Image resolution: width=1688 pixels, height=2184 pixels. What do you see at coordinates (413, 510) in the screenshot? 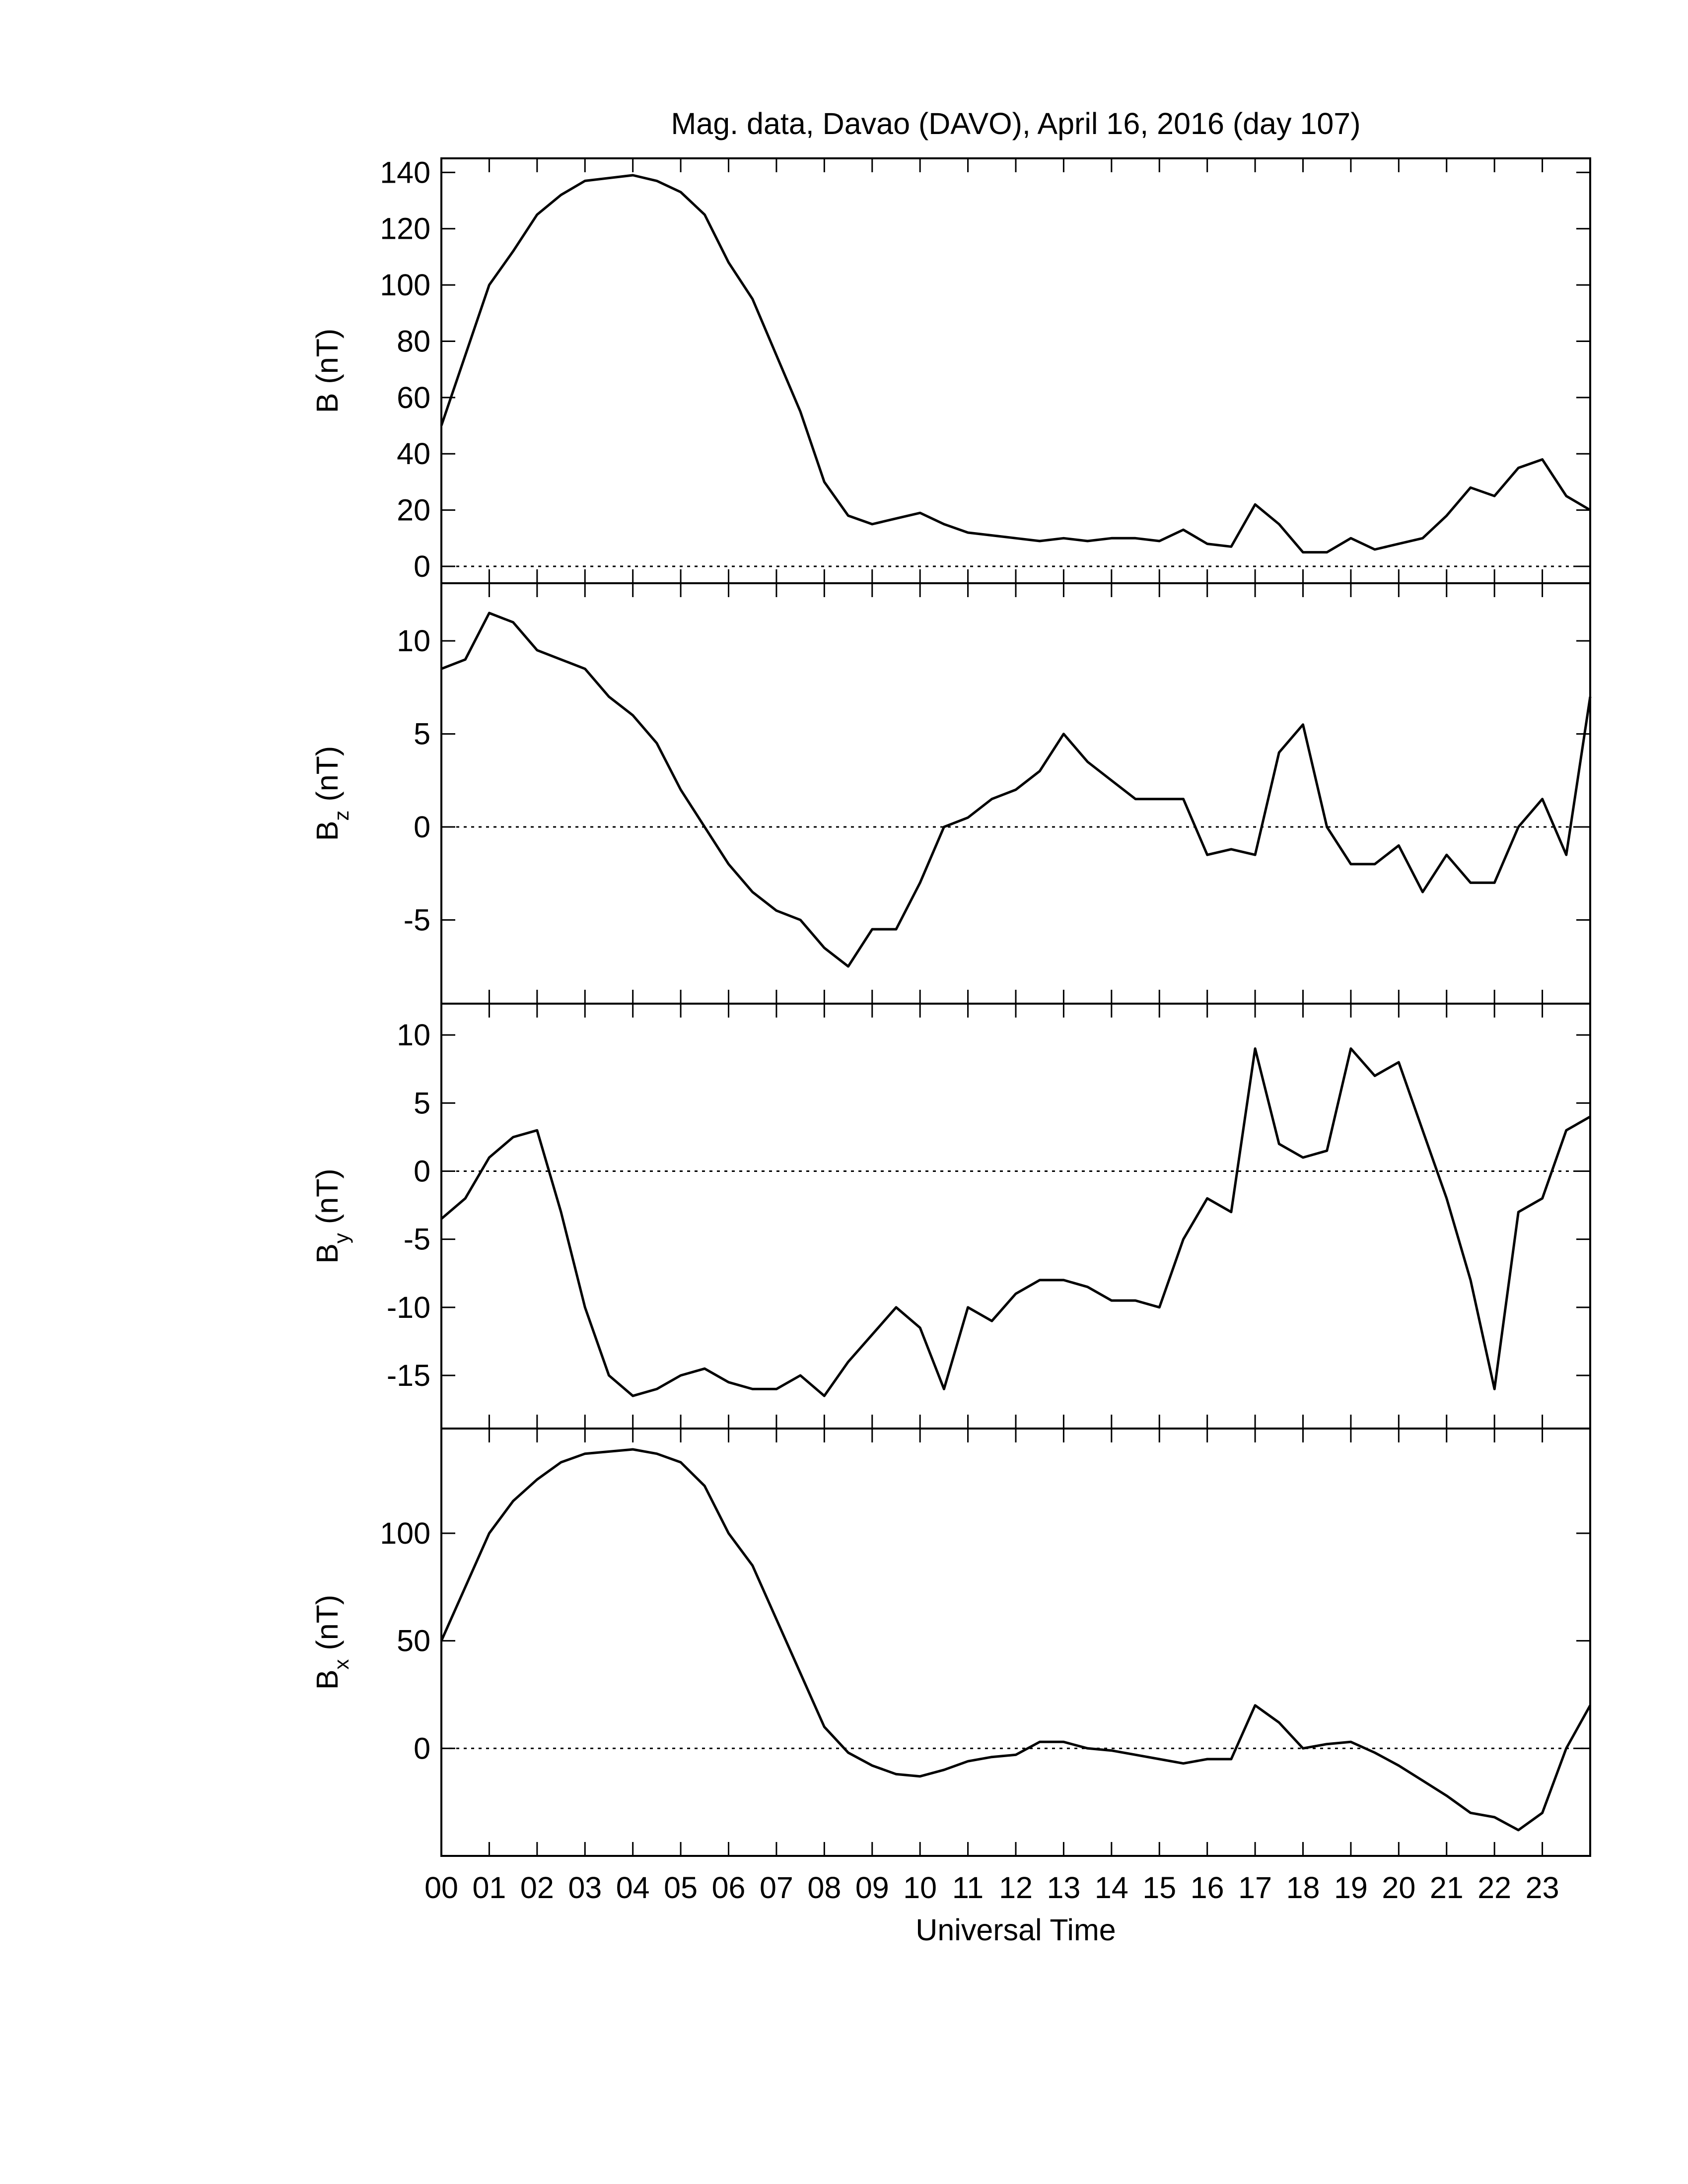
I see `y-tick-label: 20` at bounding box center [413, 510].